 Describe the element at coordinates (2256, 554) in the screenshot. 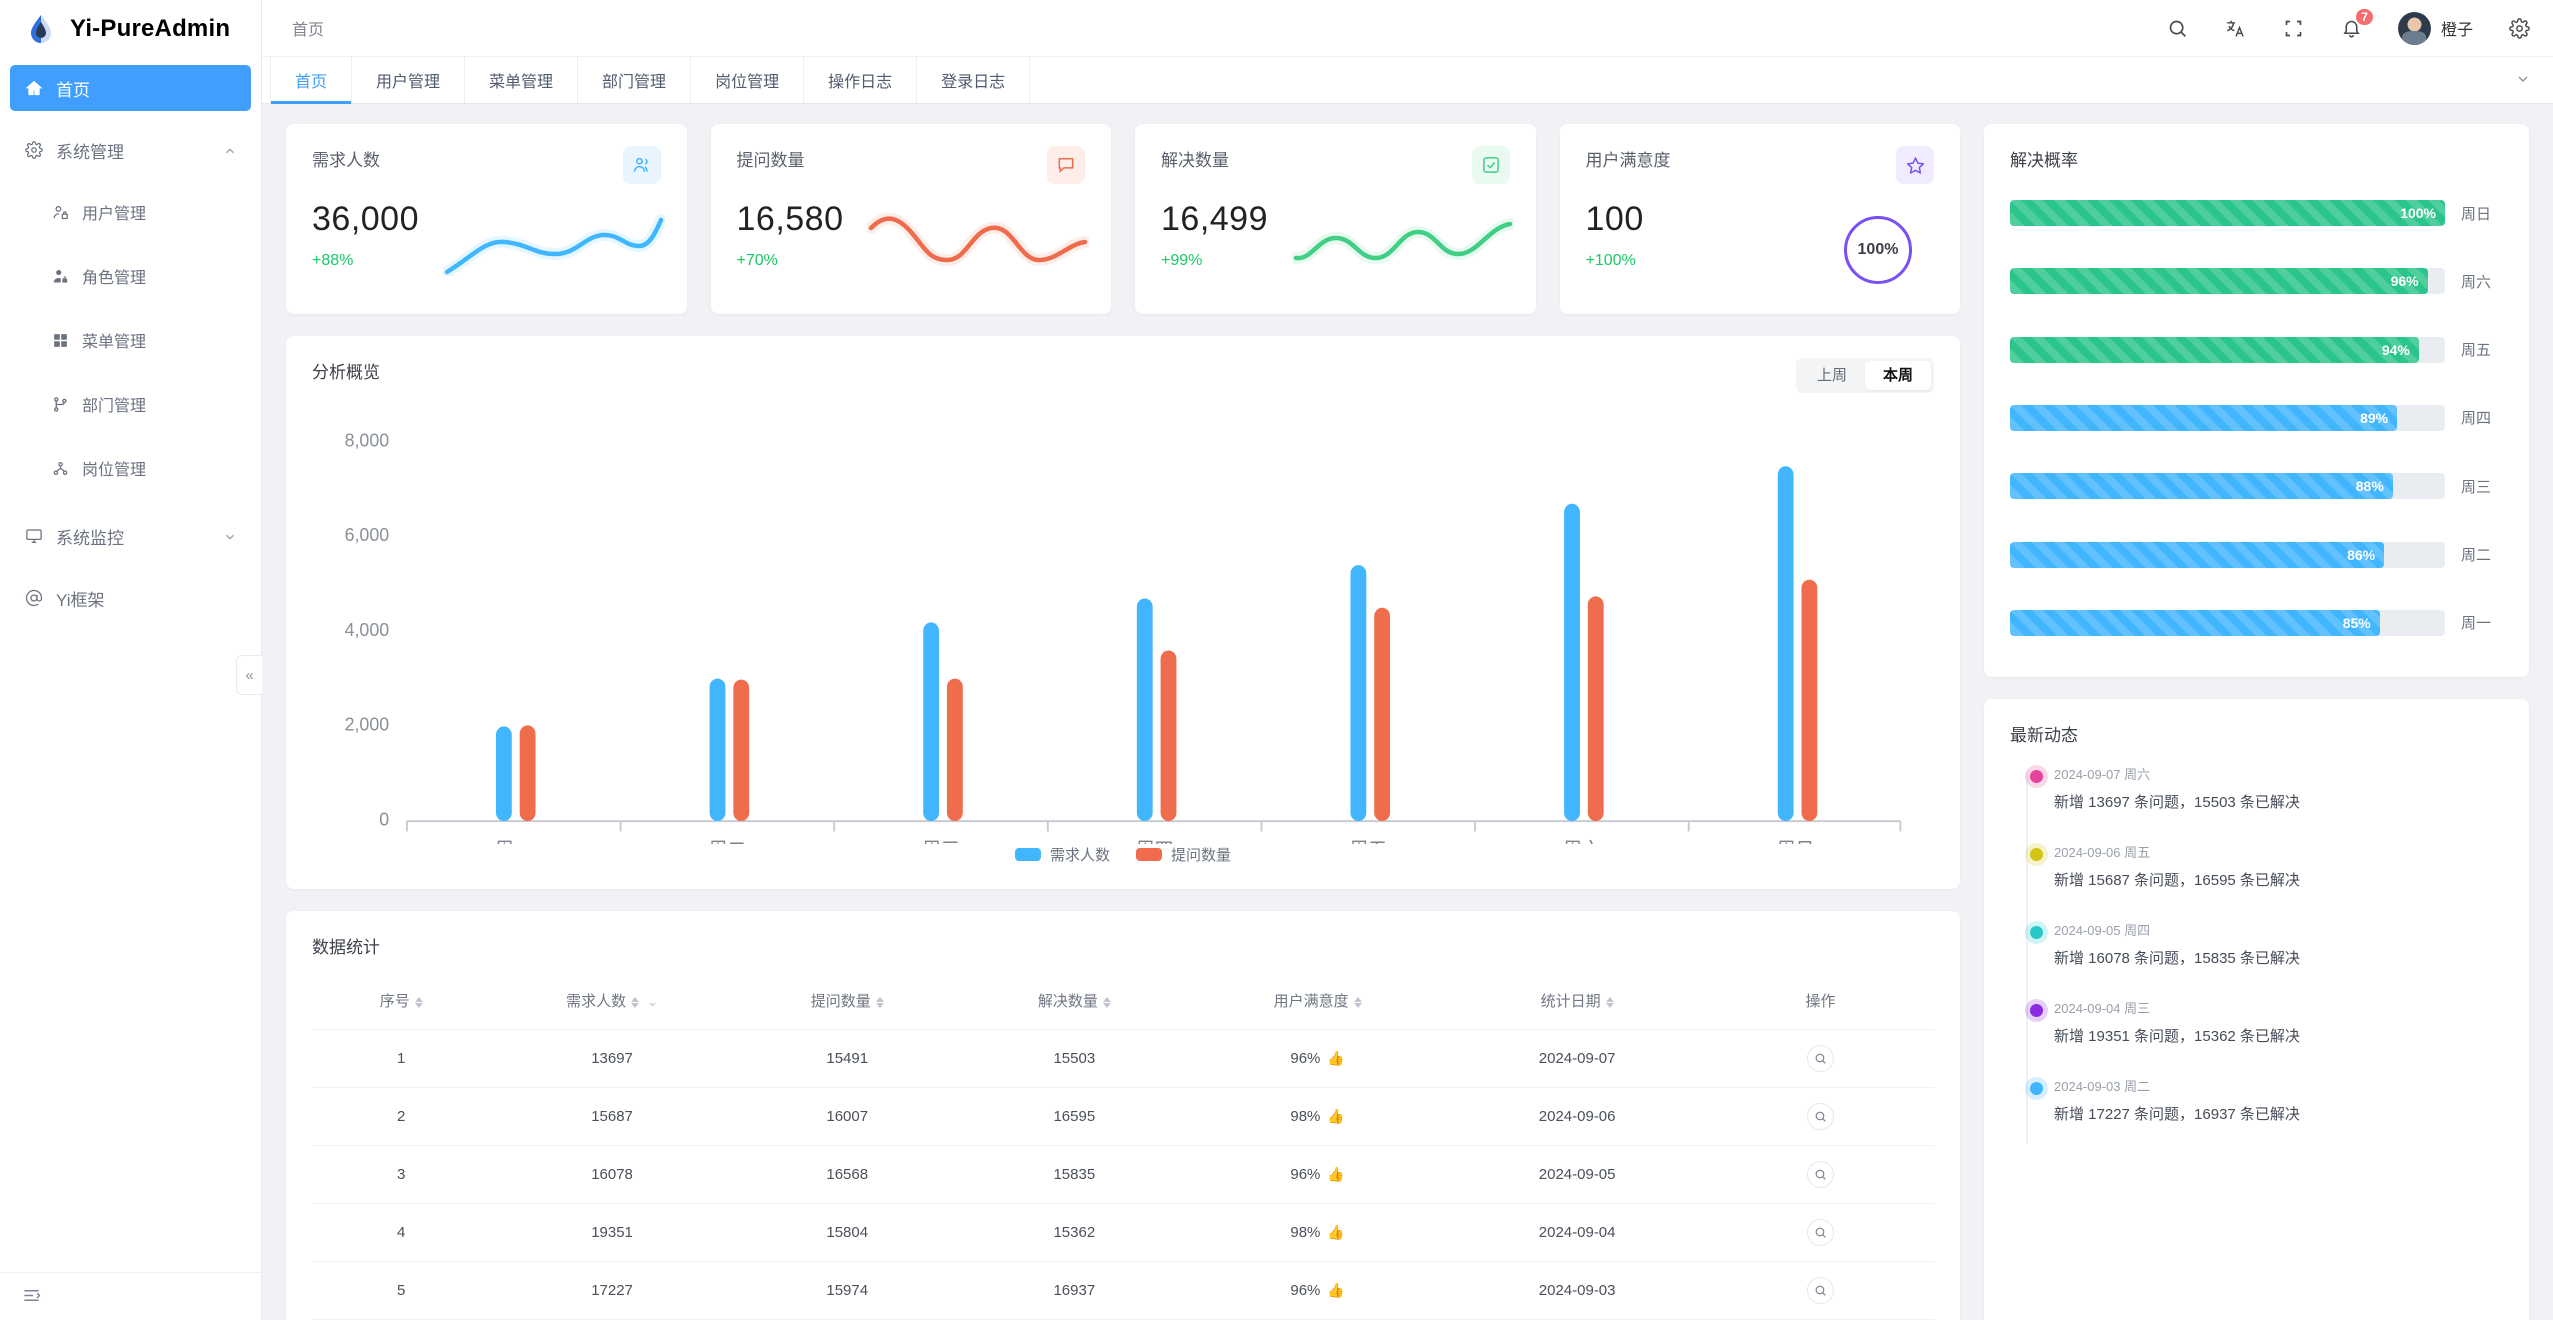

I see `progress-row: 86% 周二` at that location.